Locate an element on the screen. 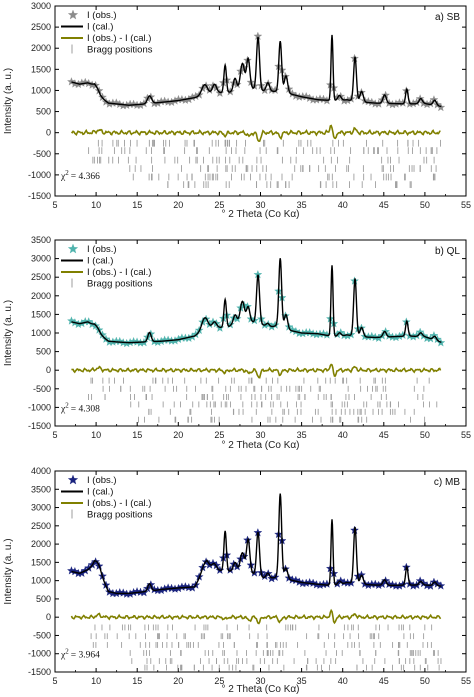 This screenshot has height=697, width=474. x-tick-label: 25 is located at coordinates (219, 681).